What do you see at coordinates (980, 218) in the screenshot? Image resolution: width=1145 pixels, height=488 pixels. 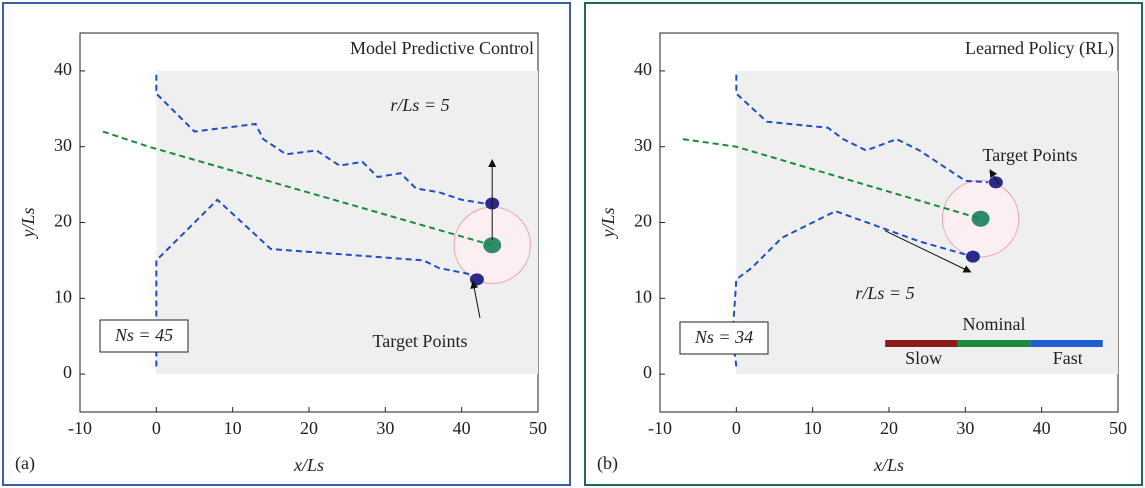 I see `cargo` at bounding box center [980, 218].